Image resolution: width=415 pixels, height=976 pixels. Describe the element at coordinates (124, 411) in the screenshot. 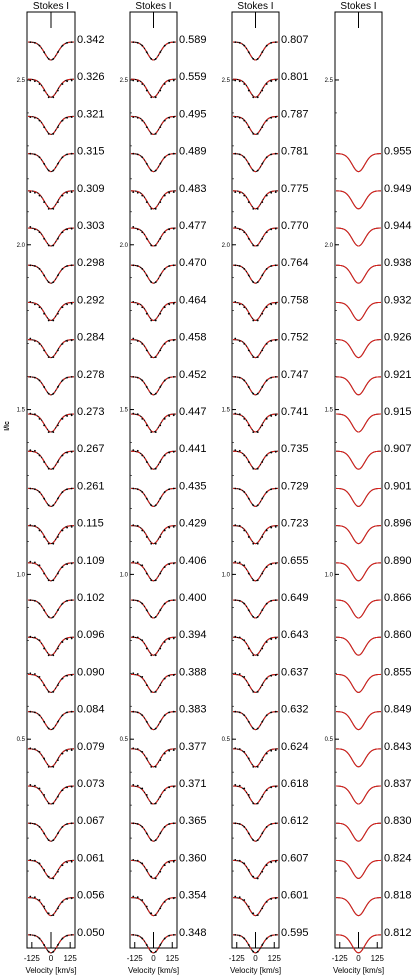

I see `y-tick-label: 1.5` at that location.